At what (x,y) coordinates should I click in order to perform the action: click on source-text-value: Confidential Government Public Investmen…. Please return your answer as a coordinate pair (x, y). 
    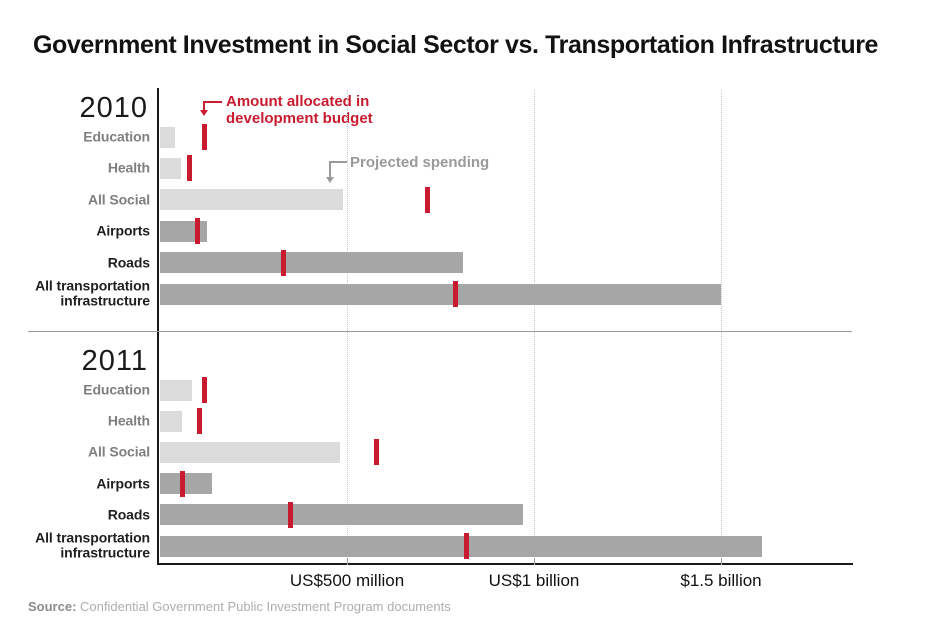
    Looking at the image, I should click on (265, 606).